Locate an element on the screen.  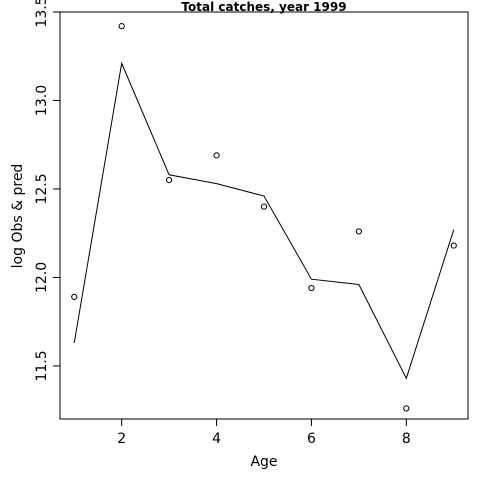
x-tick-label: 4 is located at coordinates (216, 439).